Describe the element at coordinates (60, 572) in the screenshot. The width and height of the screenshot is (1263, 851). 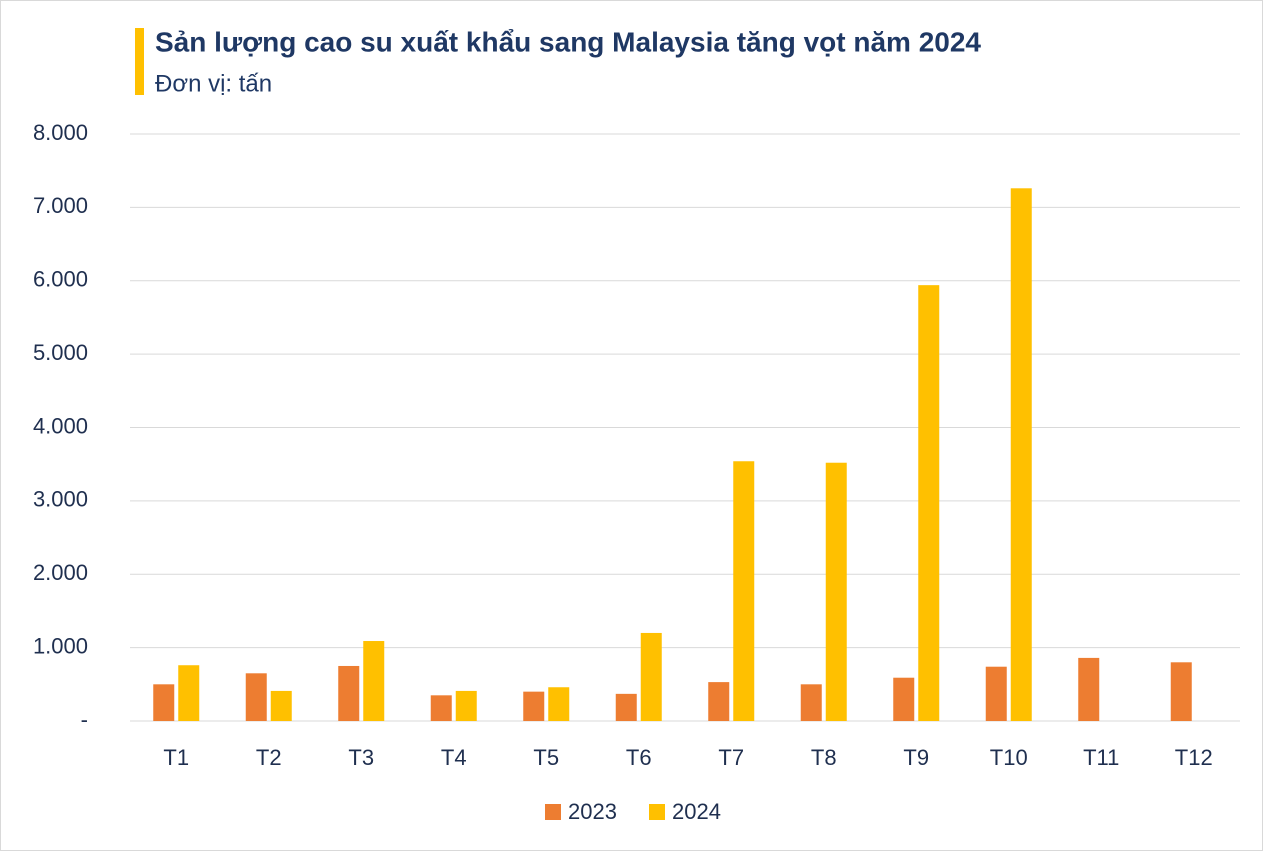
I see `y-tick-label: 2.000` at that location.